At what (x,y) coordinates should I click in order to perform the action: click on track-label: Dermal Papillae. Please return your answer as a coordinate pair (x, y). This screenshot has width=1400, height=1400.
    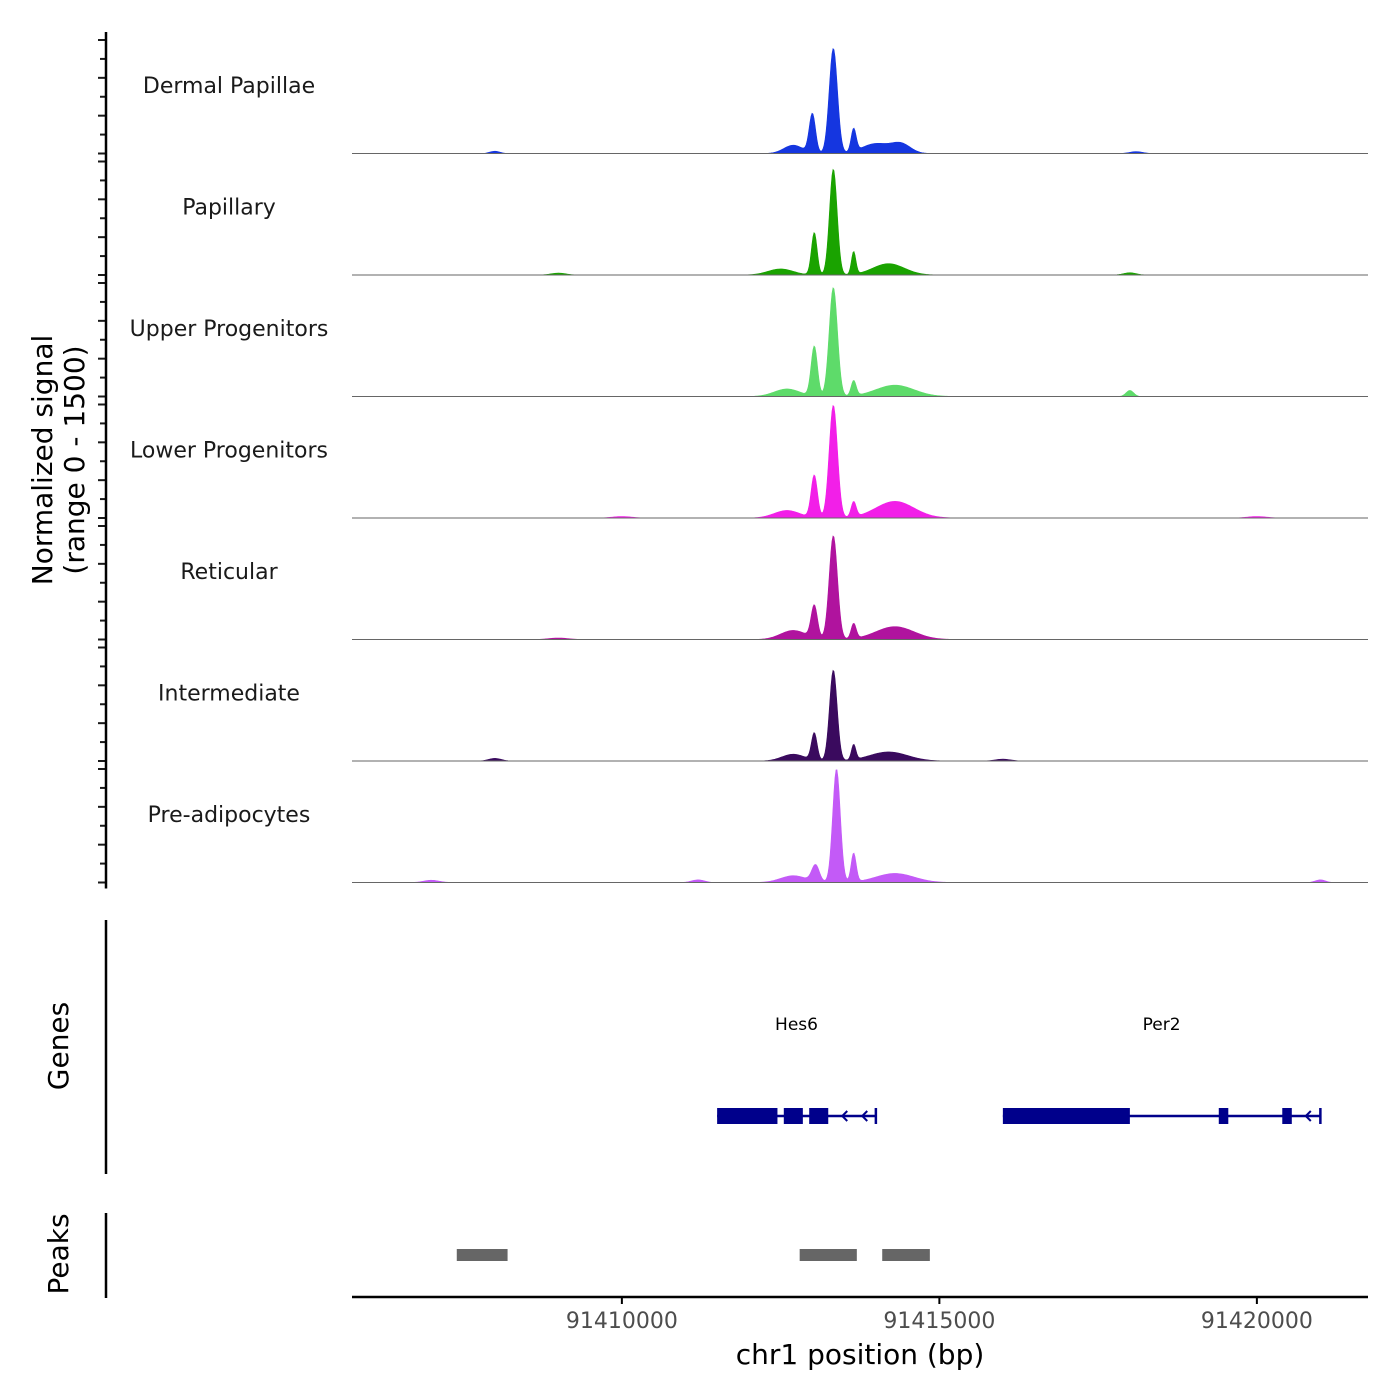
    Looking at the image, I should click on (229, 86).